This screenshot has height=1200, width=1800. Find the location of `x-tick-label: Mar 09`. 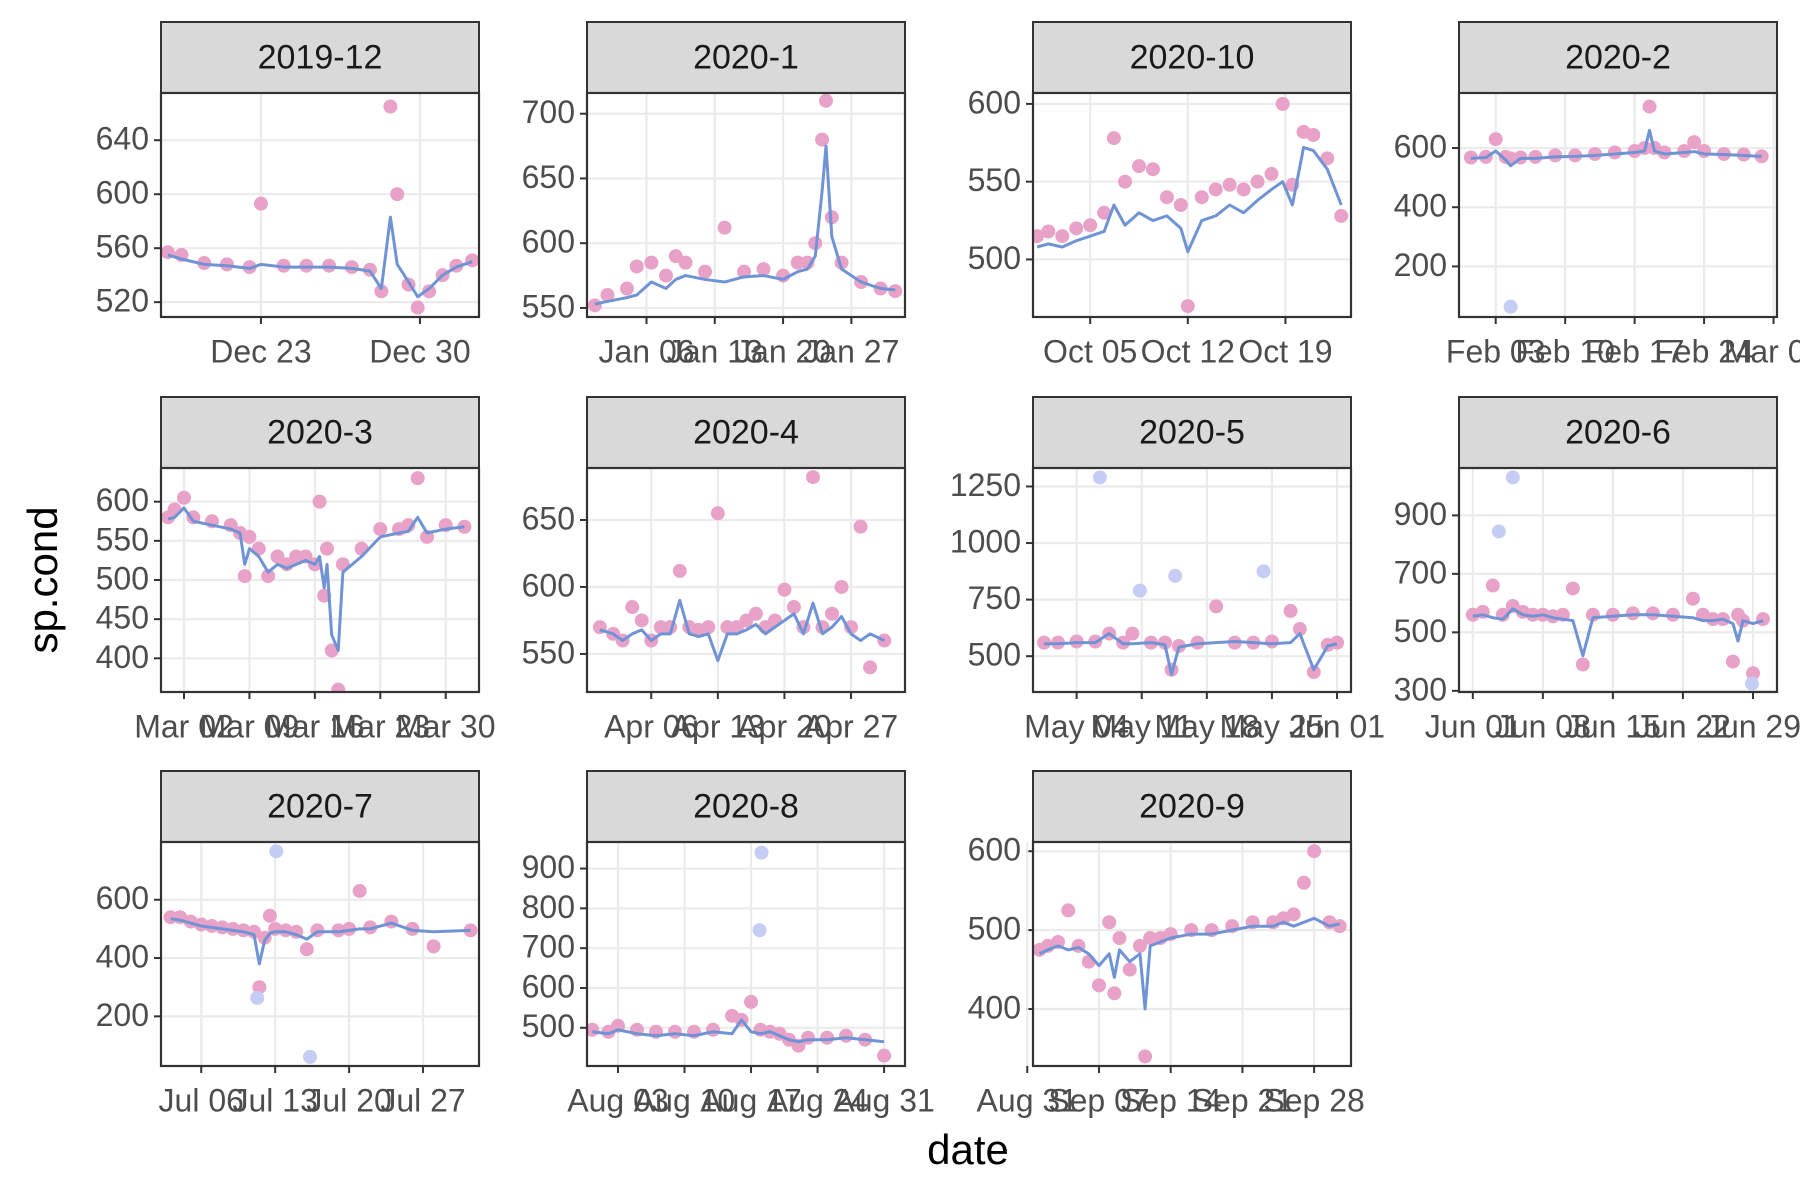

x-tick-label: Mar 09 is located at coordinates (250, 726).